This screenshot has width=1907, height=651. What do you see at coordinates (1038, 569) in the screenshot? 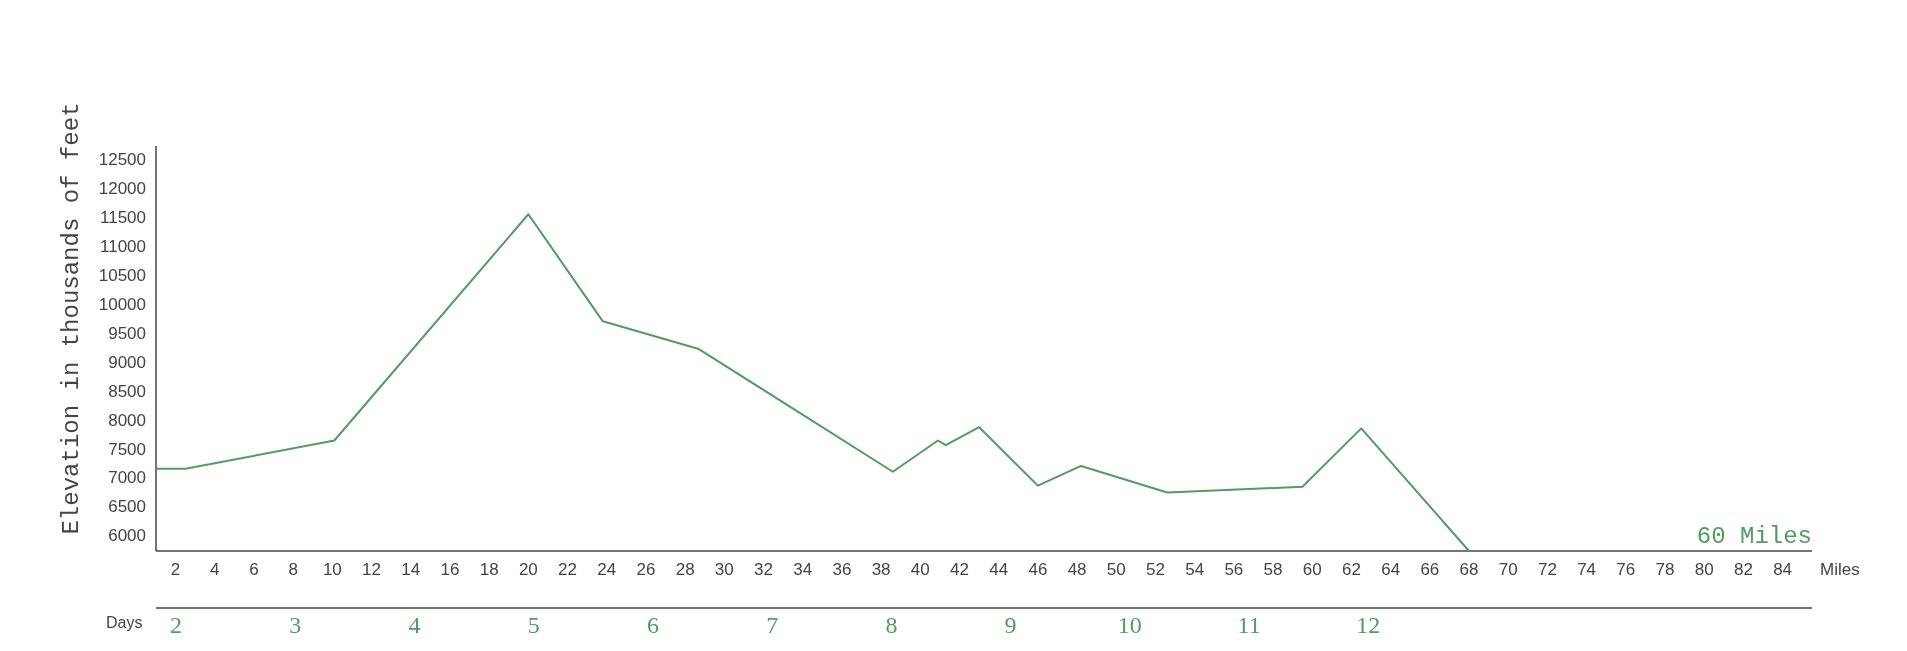
I see `x-tick-label: 46` at bounding box center [1038, 569].